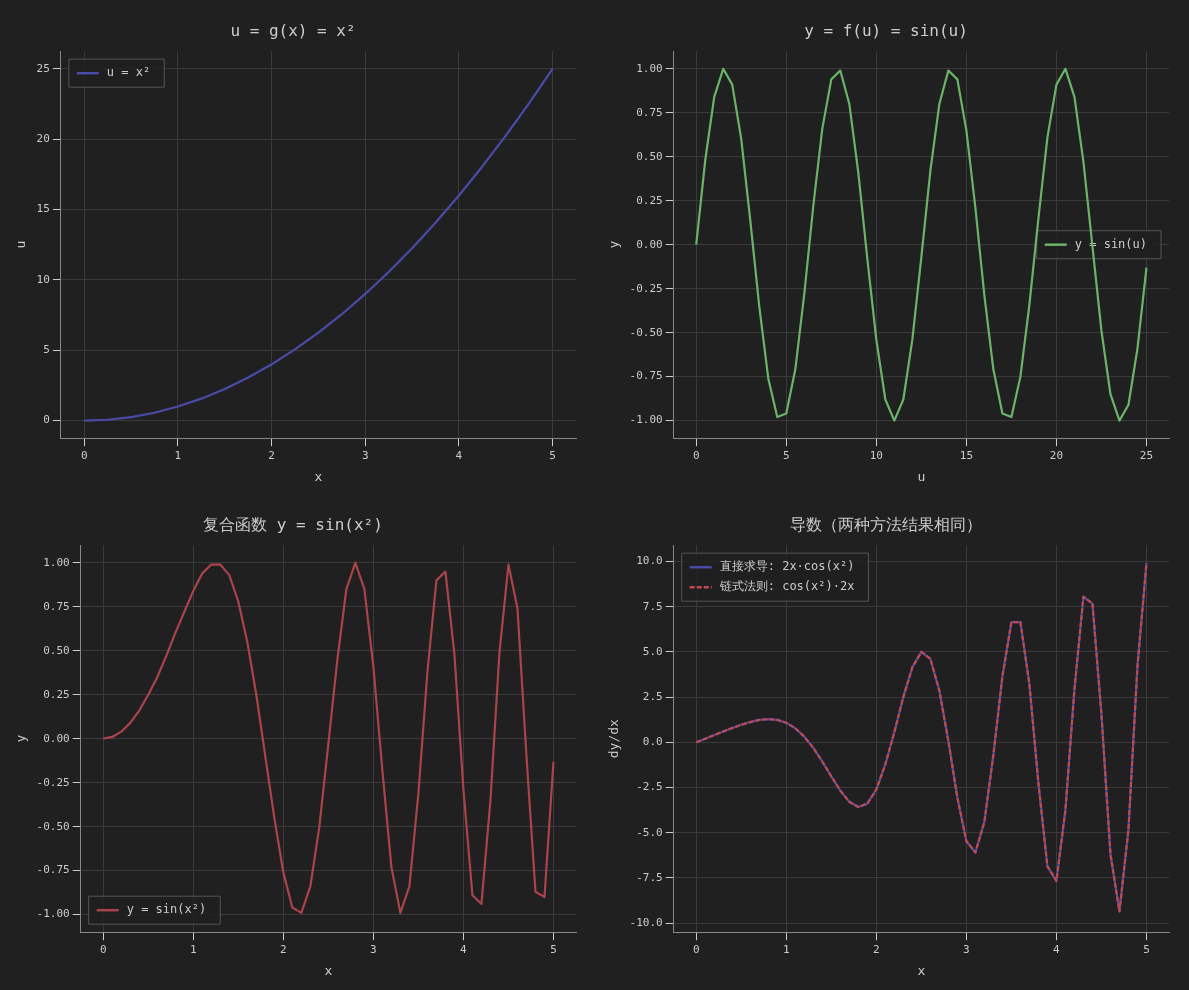  What do you see at coordinates (652, 651) in the screenshot?
I see `y-tick-label: 5.0` at bounding box center [652, 651].